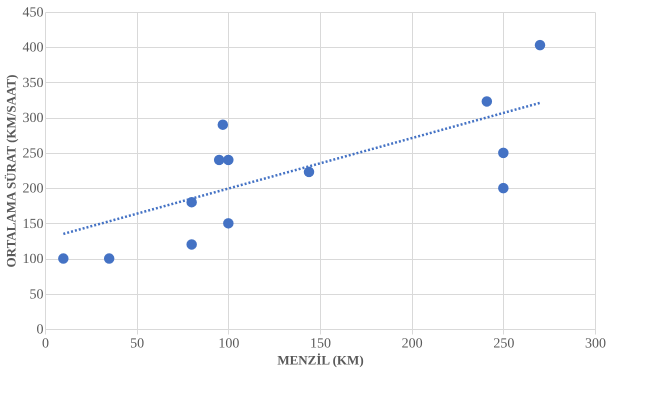  Describe the element at coordinates (40, 330) in the screenshot. I see `y-tick-label: 0` at that location.